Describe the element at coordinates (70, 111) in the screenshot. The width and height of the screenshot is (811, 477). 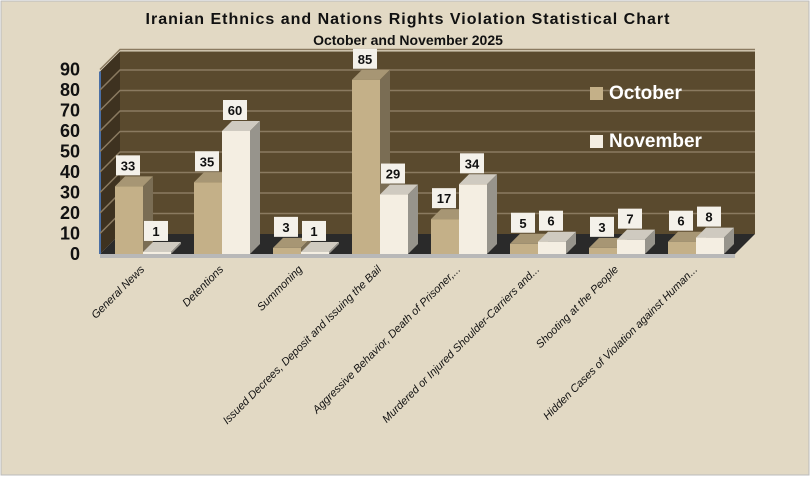
I see `y-tick-label: 70` at that location.